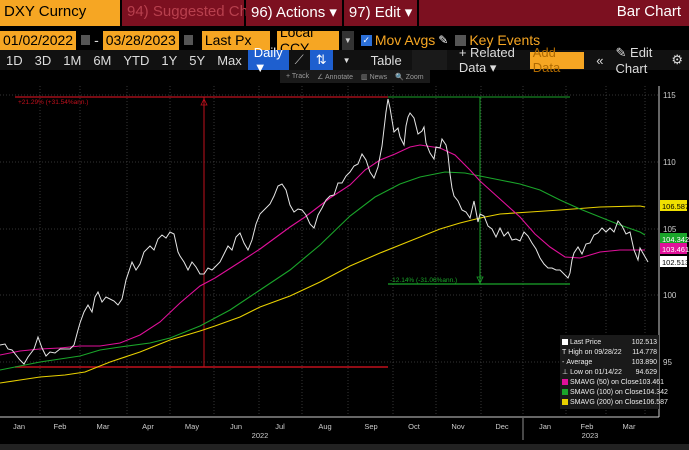 The image size is (689, 450). I want to click on last-price-tag, so click(673, 261).